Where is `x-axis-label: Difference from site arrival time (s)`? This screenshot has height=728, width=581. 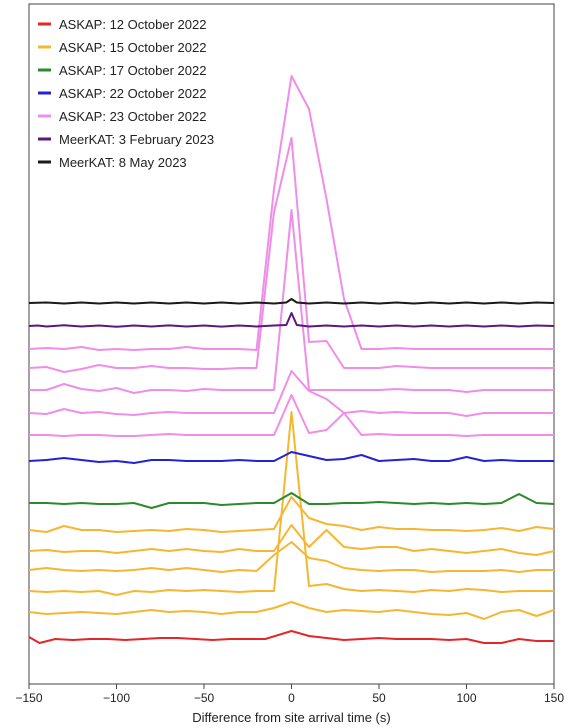 x-axis-label: Difference from site arrival time (s) is located at coordinates (291, 717).